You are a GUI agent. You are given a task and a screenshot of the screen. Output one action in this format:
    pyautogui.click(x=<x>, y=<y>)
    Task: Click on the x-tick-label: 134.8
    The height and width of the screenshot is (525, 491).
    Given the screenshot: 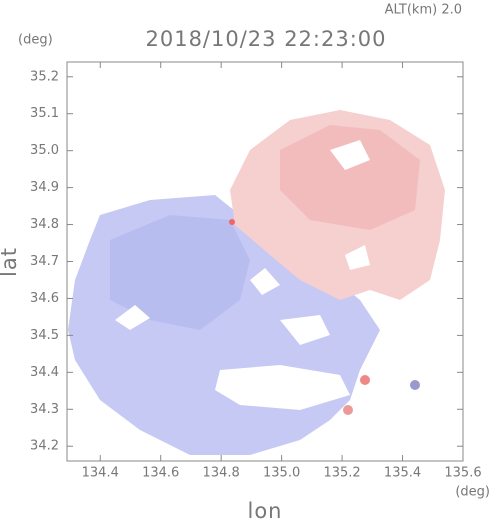 What is the action you would take?
    pyautogui.click(x=221, y=473)
    